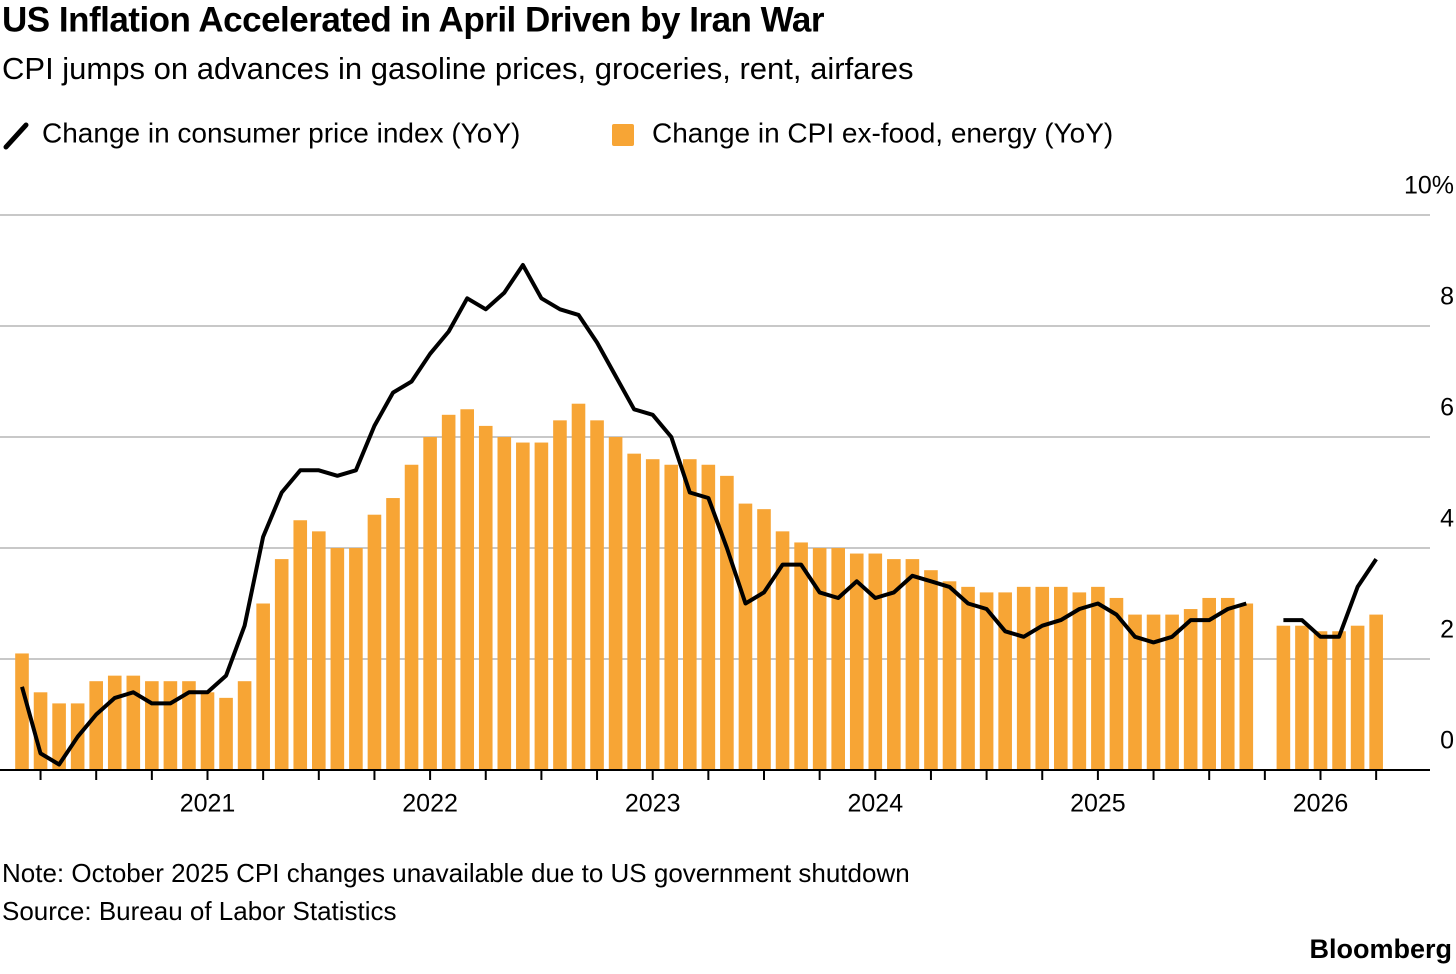  I want to click on x-tick-label: 2025, so click(1098, 804).